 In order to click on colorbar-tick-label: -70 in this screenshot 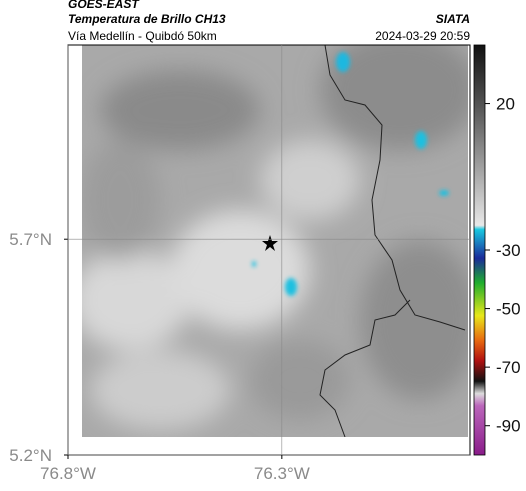, I will do `click(508, 367)`.